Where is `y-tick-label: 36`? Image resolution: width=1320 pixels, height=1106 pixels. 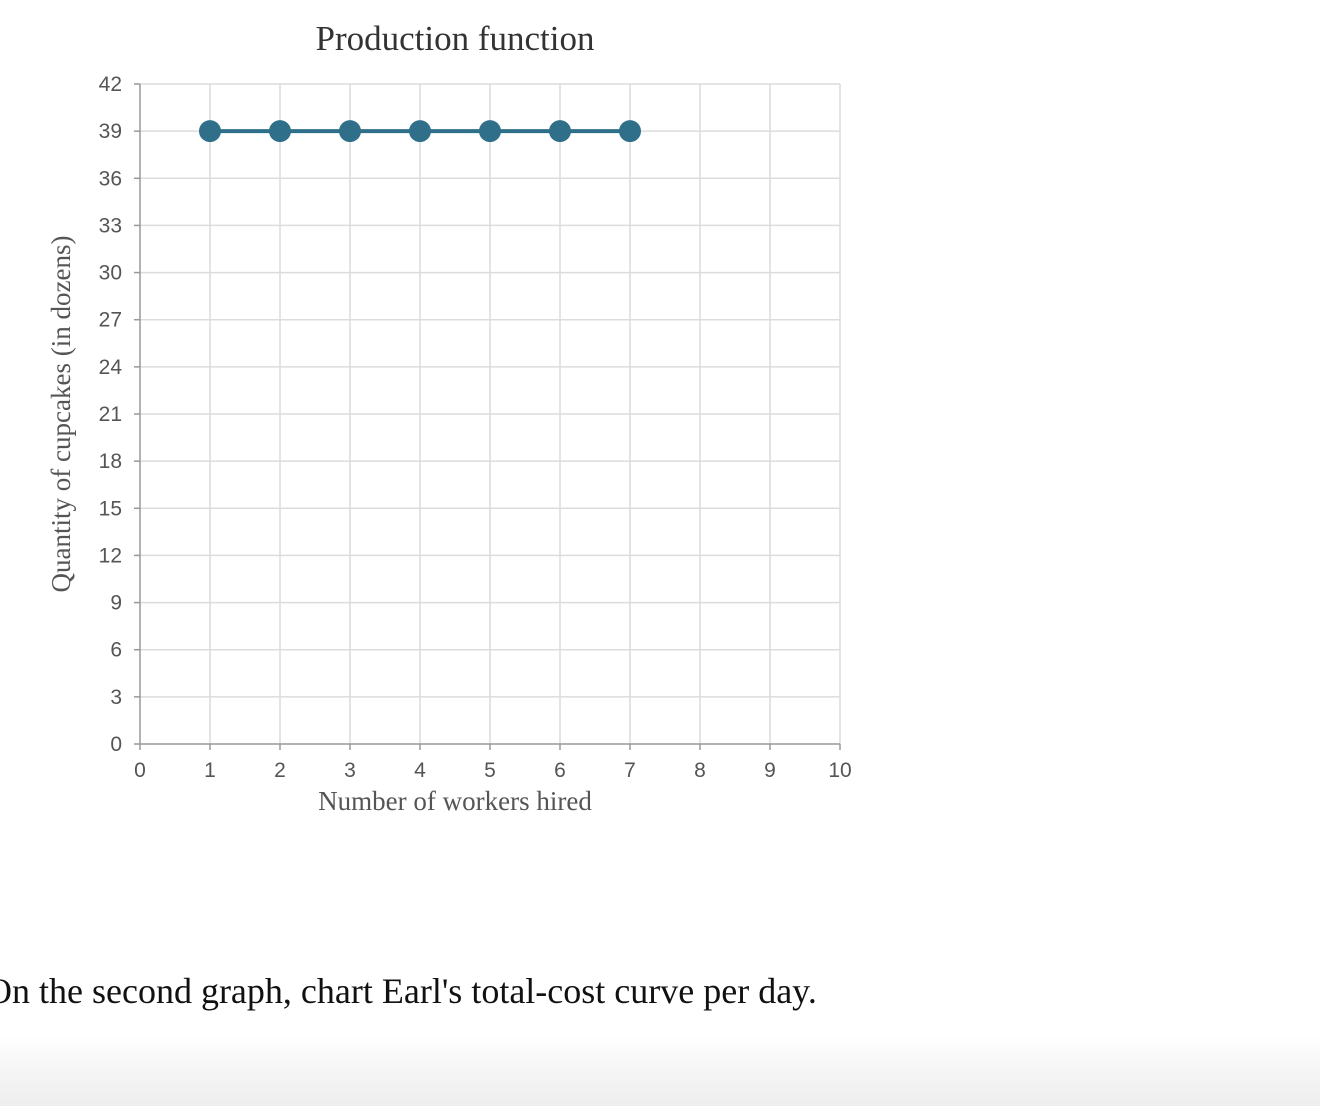
y-tick-label: 36 is located at coordinates (110, 178).